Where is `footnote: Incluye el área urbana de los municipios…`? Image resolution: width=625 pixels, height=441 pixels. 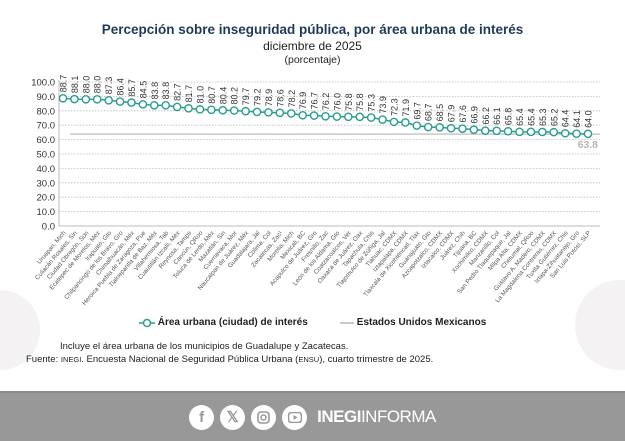 footnote: Incluye el área urbana de los municipios… is located at coordinates (204, 346).